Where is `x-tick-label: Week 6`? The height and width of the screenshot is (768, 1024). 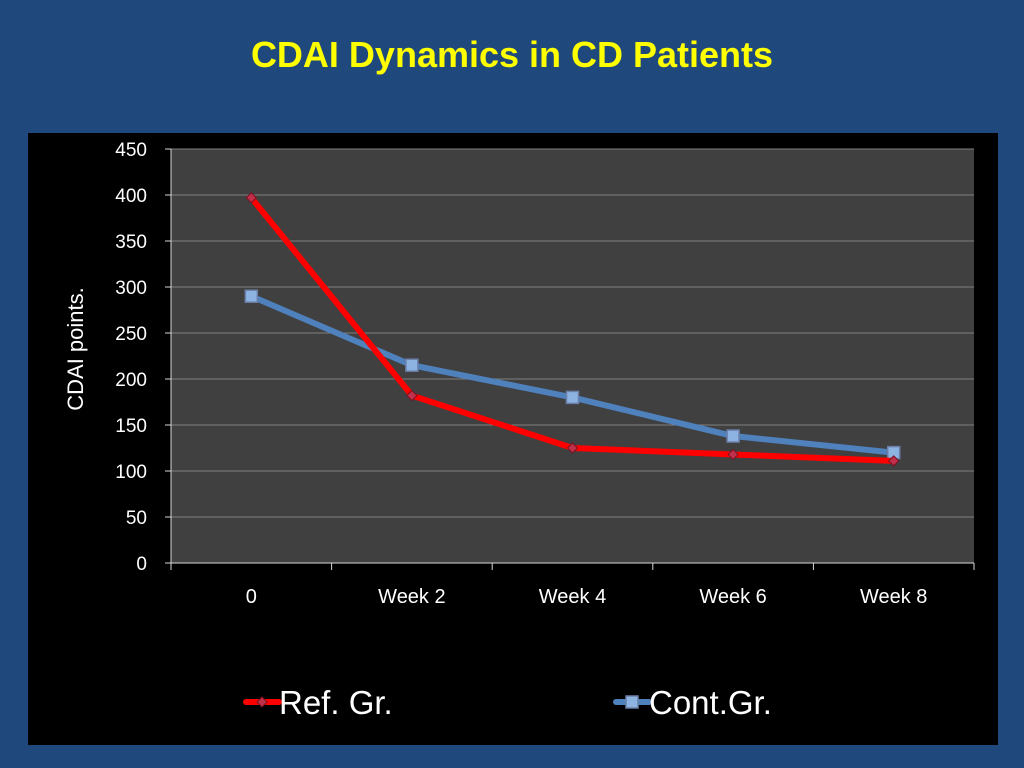
x-tick-label: Week 6 is located at coordinates (732, 597).